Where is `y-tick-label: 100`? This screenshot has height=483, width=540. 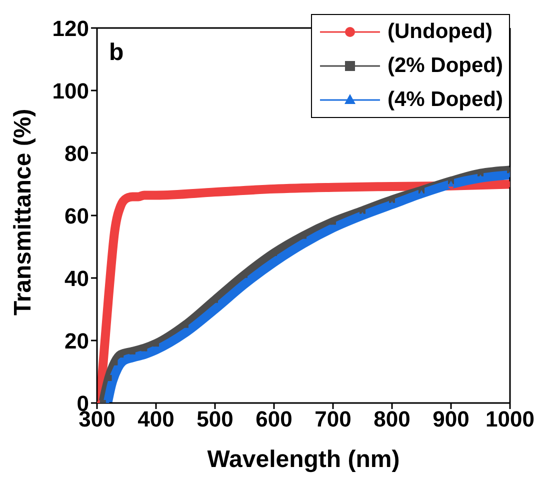
y-tick-label: 100 is located at coordinates (70, 91).